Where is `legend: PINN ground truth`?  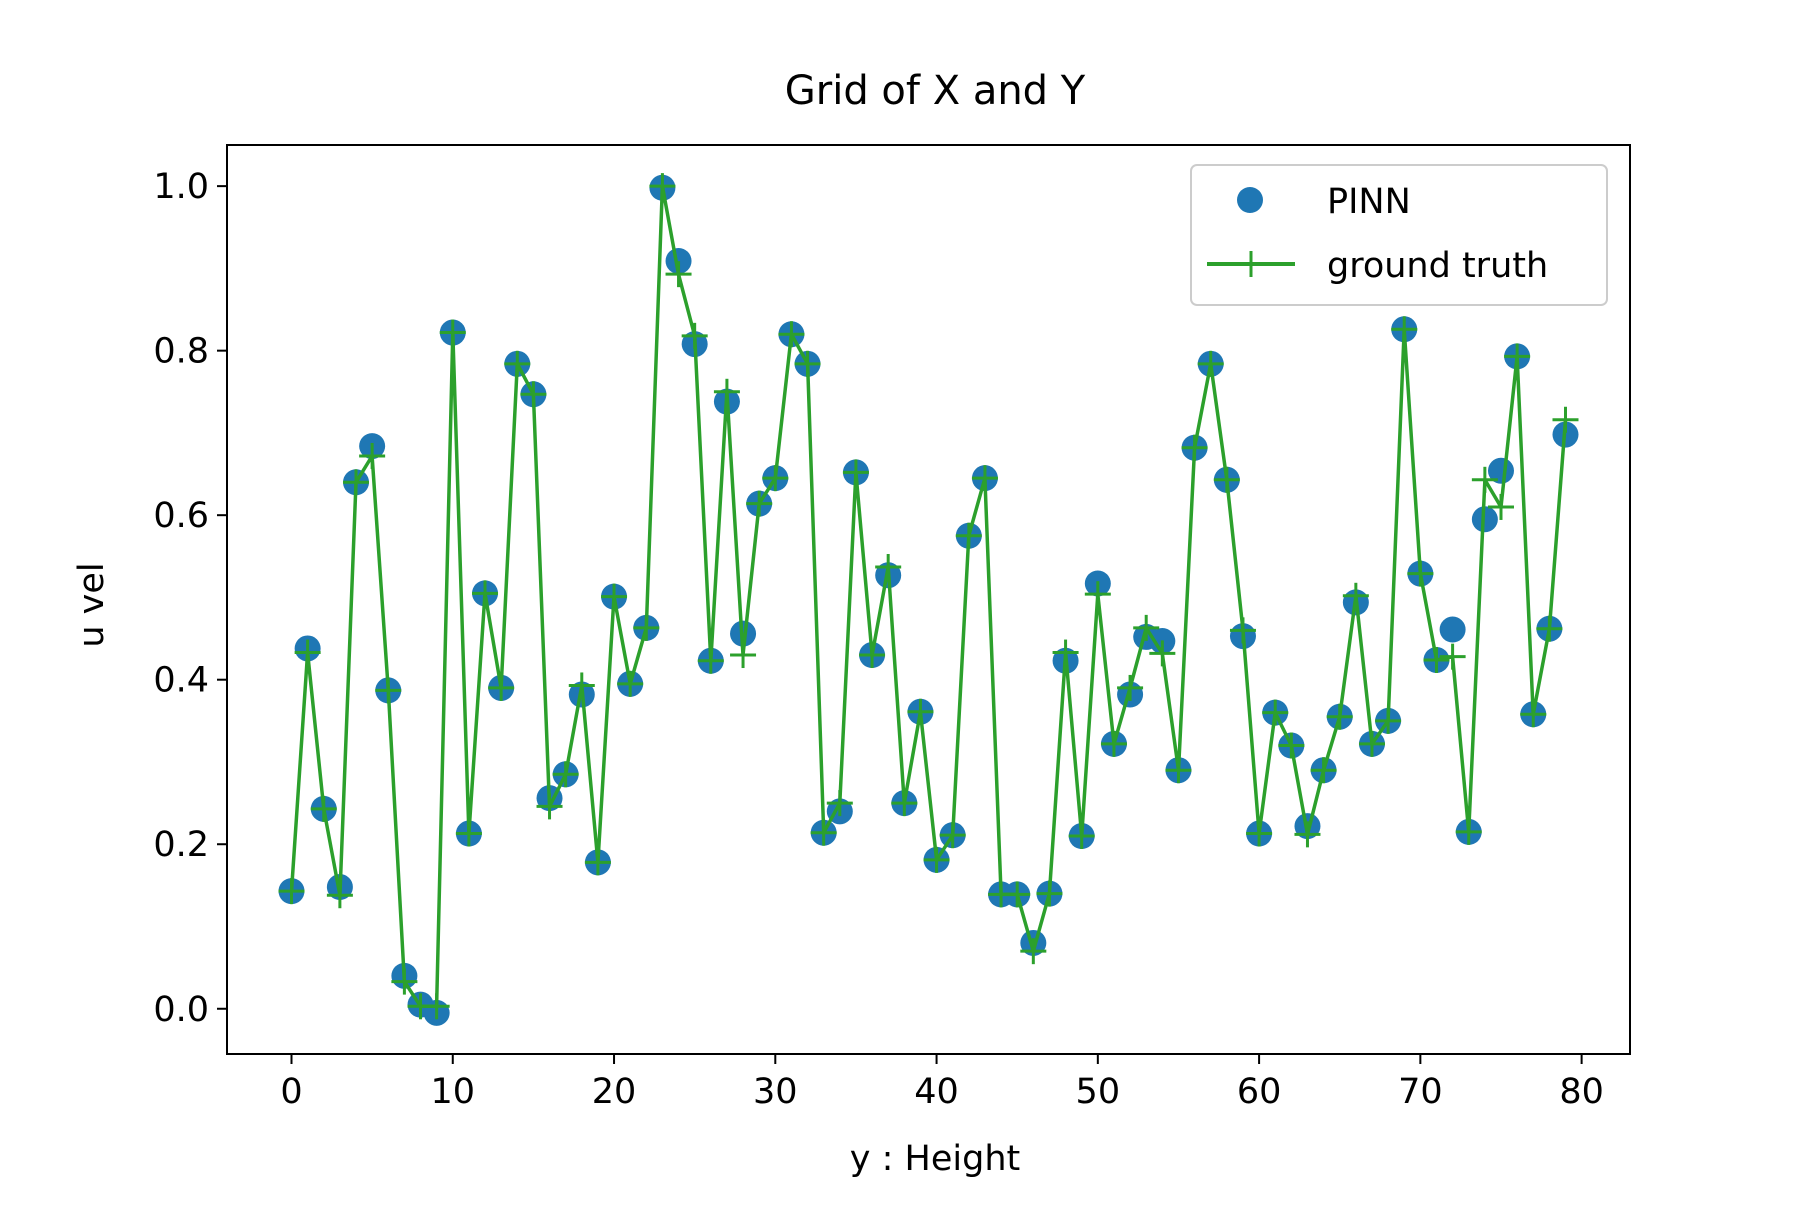 legend: PINN ground truth is located at coordinates (1399, 235).